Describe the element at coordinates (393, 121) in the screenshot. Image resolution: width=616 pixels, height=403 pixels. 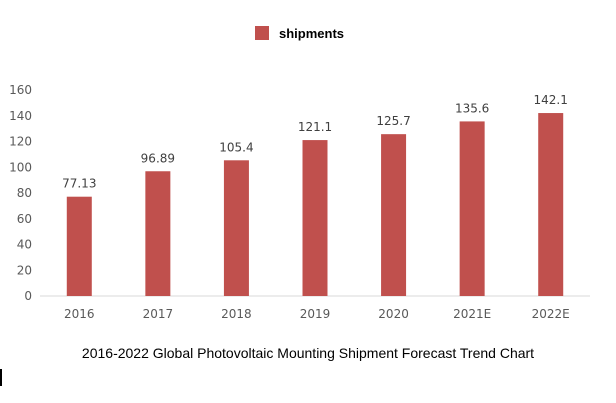
I see `data-label: 125.7` at that location.